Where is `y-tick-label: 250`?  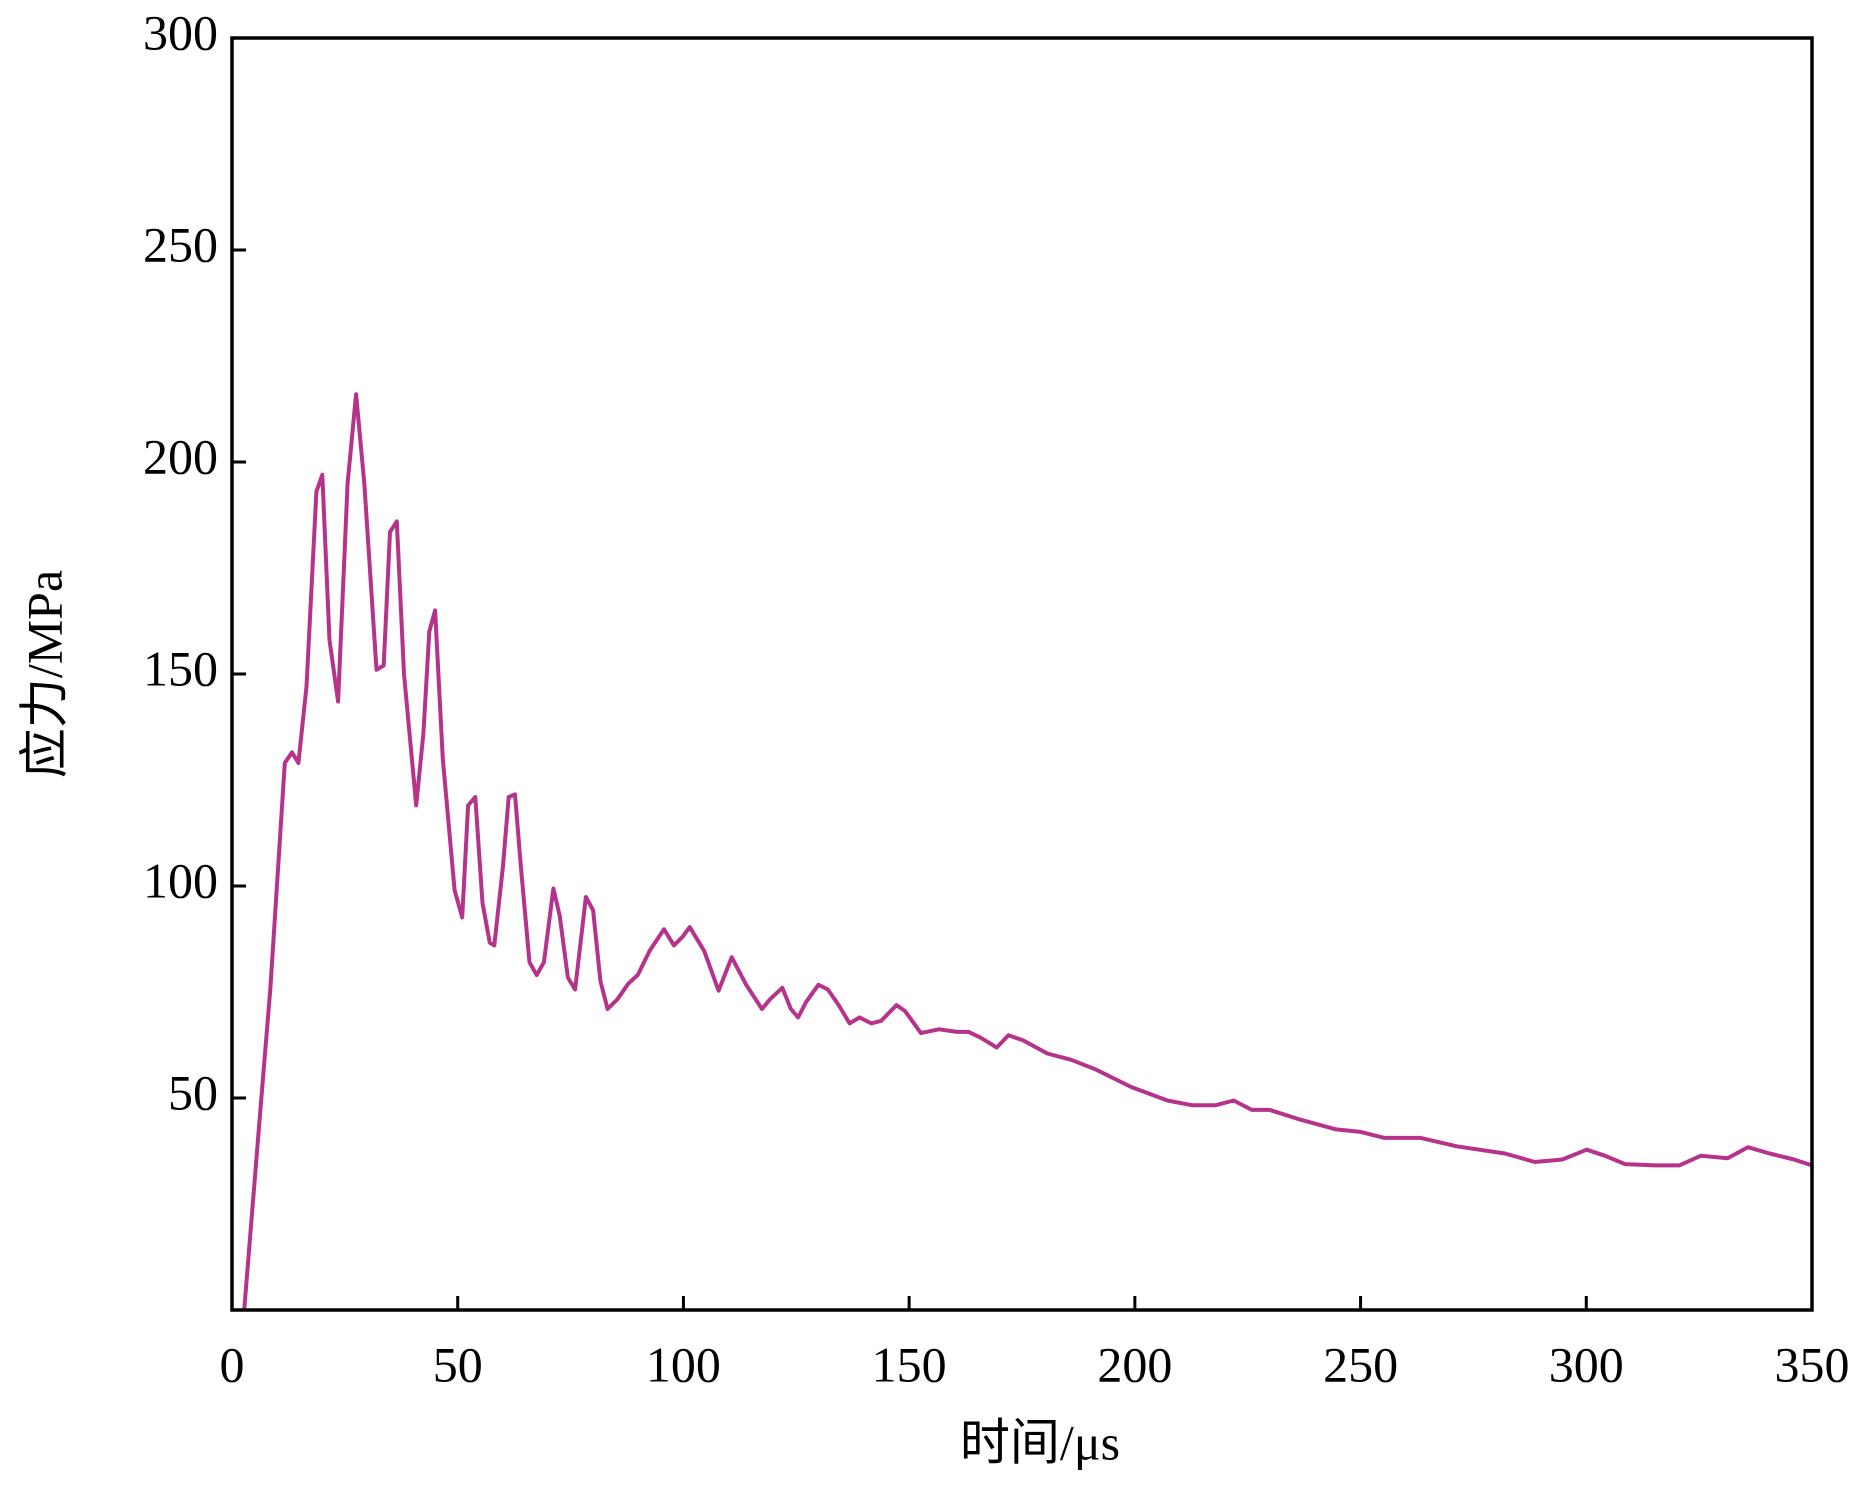 y-tick-label: 250 is located at coordinates (180, 244).